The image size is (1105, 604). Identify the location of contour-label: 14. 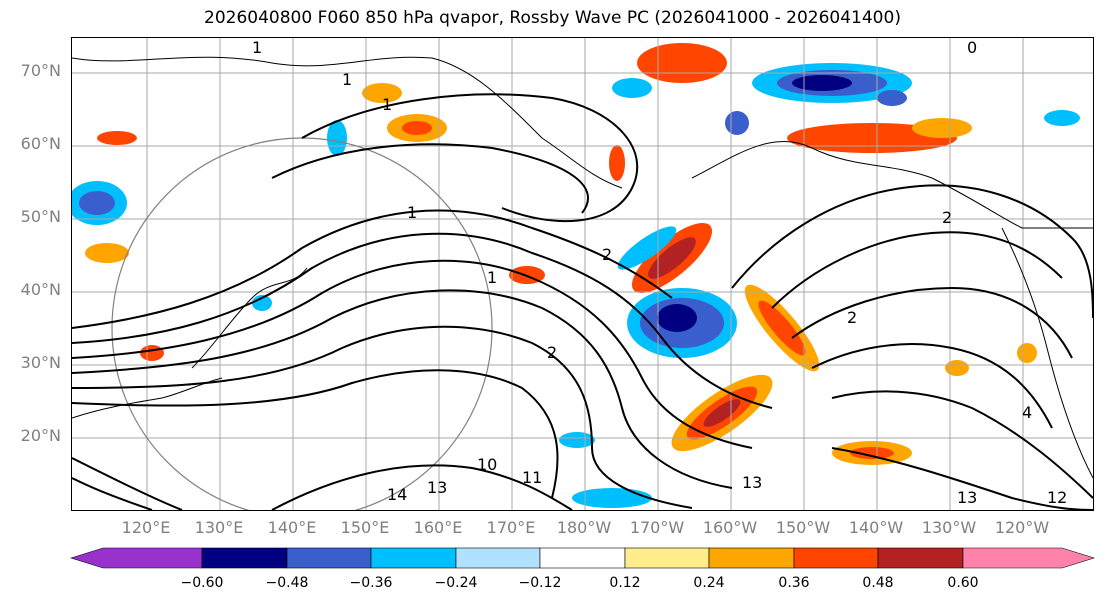
(397, 494).